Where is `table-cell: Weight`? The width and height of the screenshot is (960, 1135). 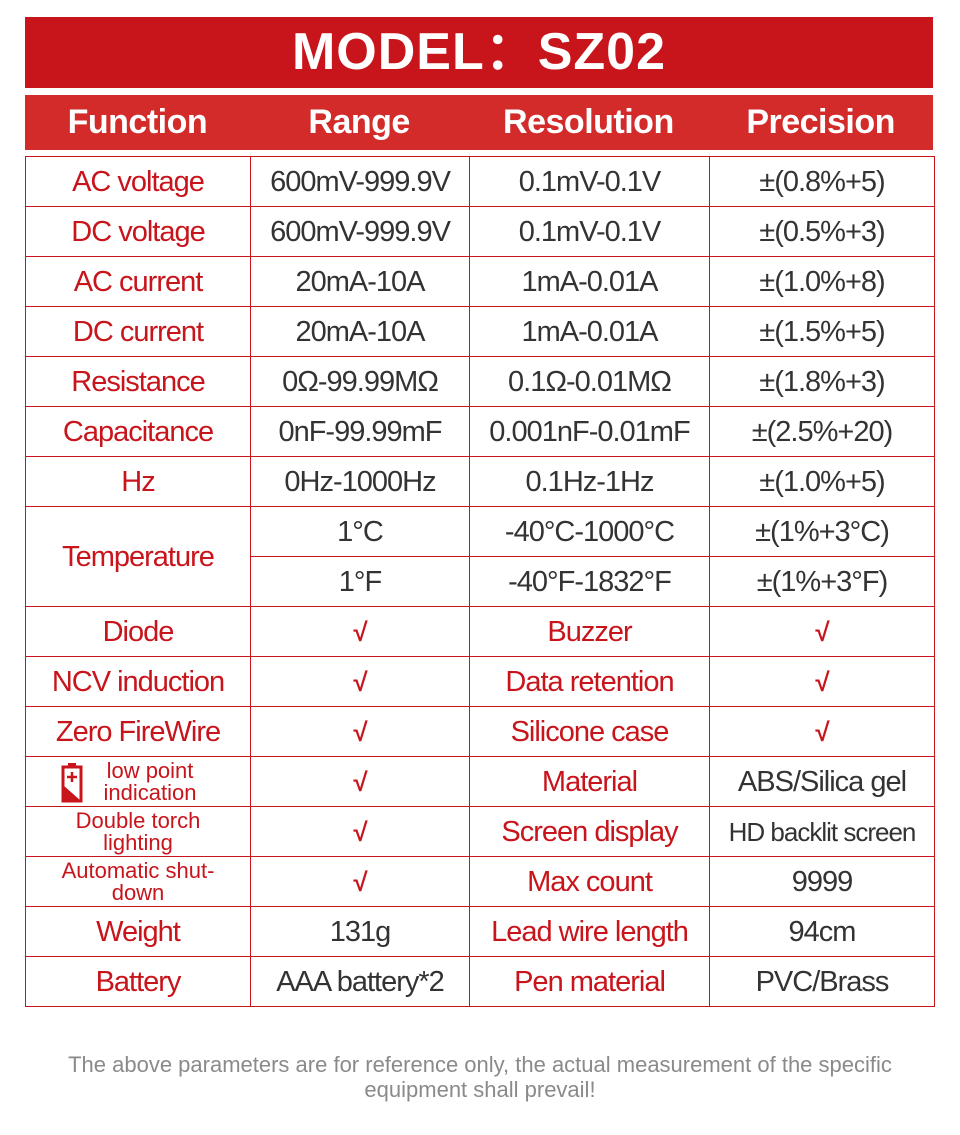
table-cell: Weight is located at coordinates (138, 931).